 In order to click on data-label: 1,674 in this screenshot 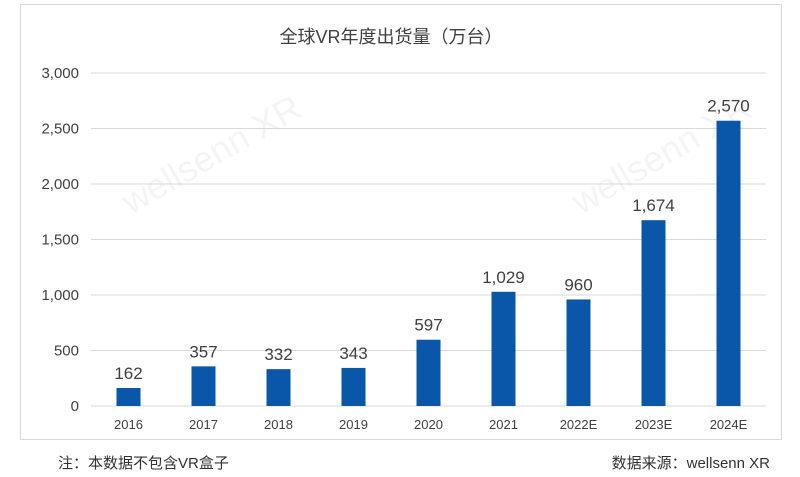, I will do `click(653, 205)`.